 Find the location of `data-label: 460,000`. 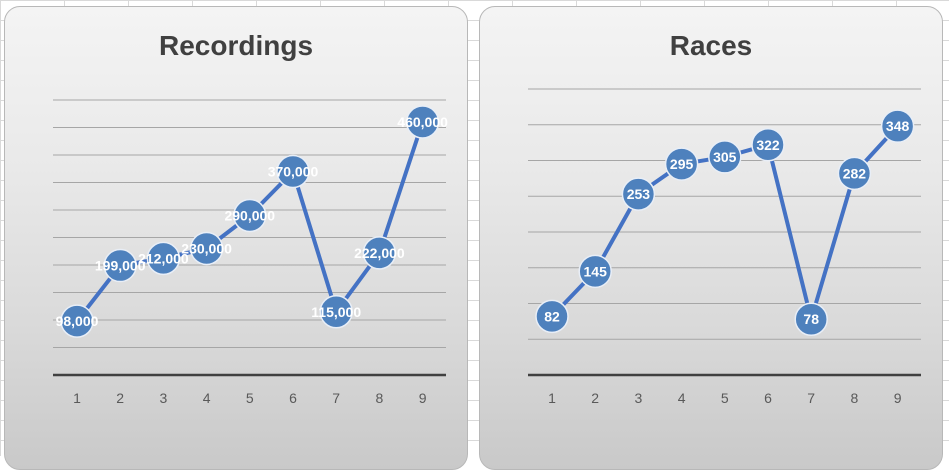

data-label: 460,000 is located at coordinates (422, 122).